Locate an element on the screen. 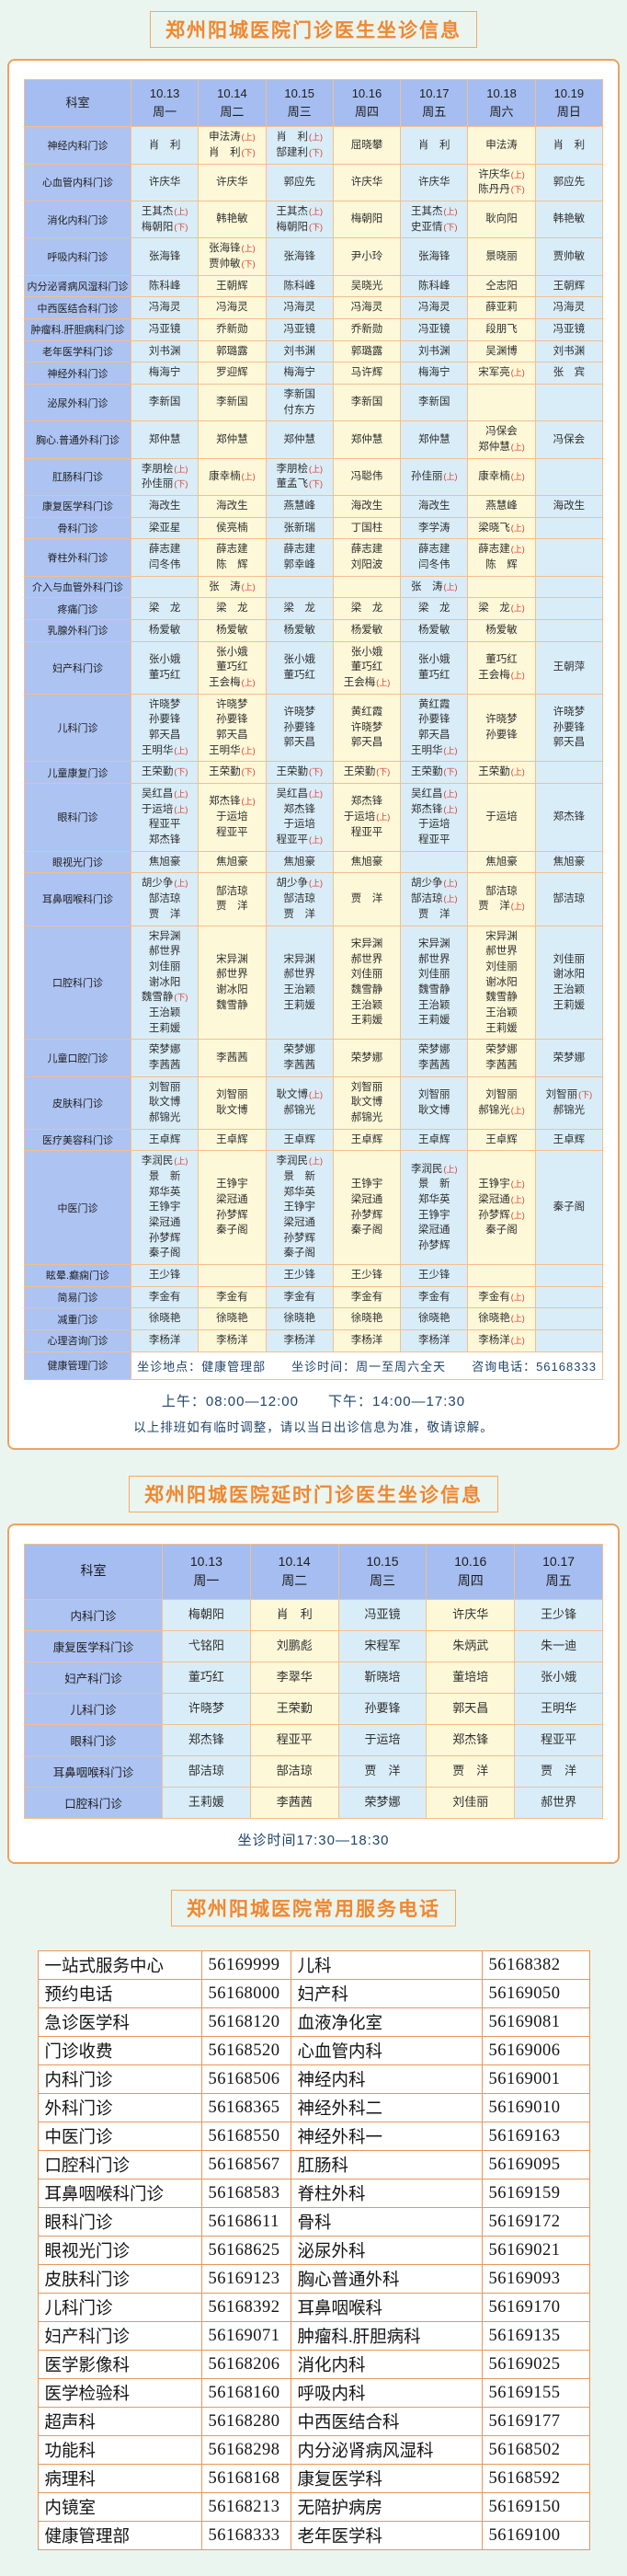 The height and width of the screenshot is (2576, 627). header-date: 10.13 is located at coordinates (164, 93).